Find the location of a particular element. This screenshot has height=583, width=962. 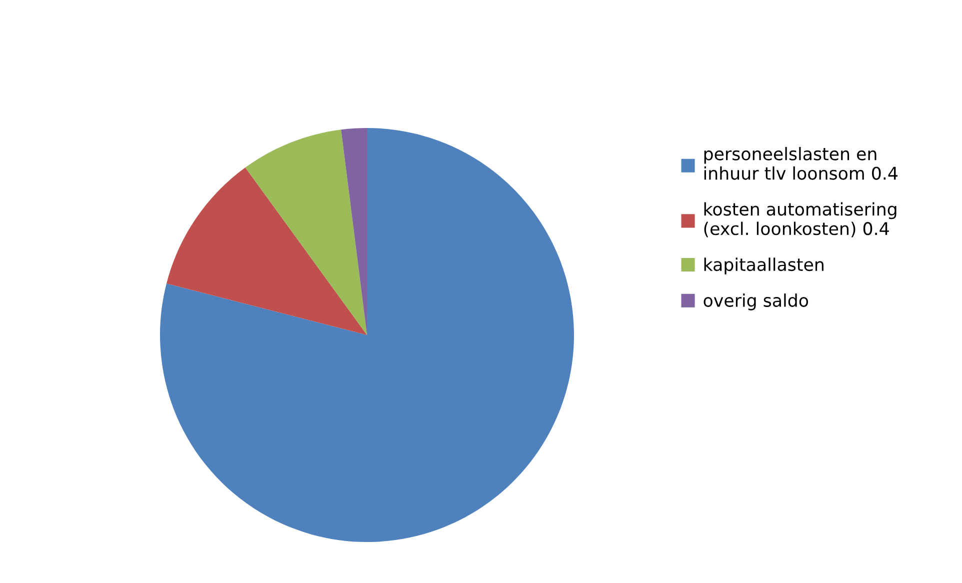

legend-label: personeelslasten en inhuur tlv loonsom 0.4 is located at coordinates (801, 163).